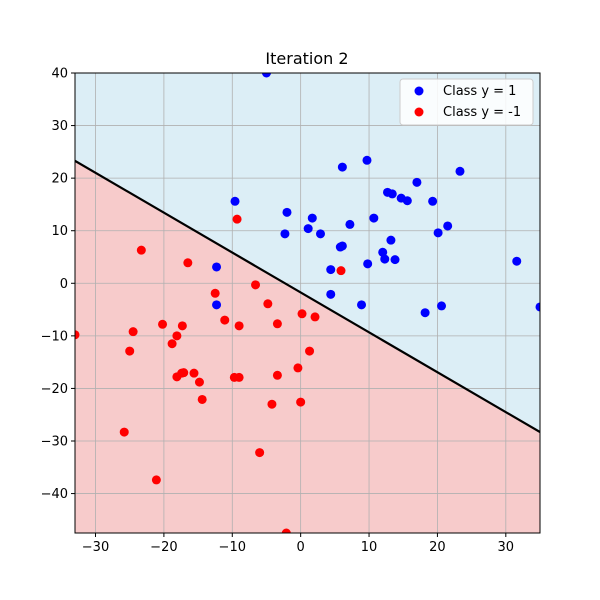 Image resolution: width=600 pixels, height=600 pixels. Describe the element at coordinates (59, 179) in the screenshot. I see `y-tick-label: 20` at that location.